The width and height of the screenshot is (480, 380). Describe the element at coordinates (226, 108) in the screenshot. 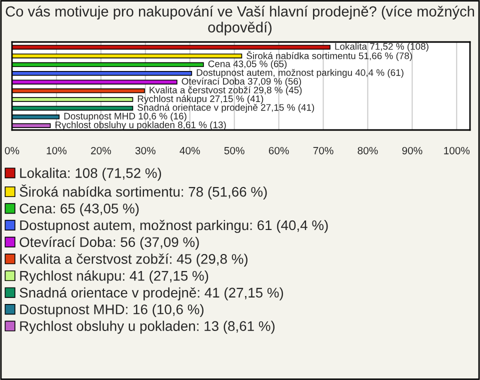

I see `data-label: Snadná orientace v prodejně 27,15 % (41)` at that location.